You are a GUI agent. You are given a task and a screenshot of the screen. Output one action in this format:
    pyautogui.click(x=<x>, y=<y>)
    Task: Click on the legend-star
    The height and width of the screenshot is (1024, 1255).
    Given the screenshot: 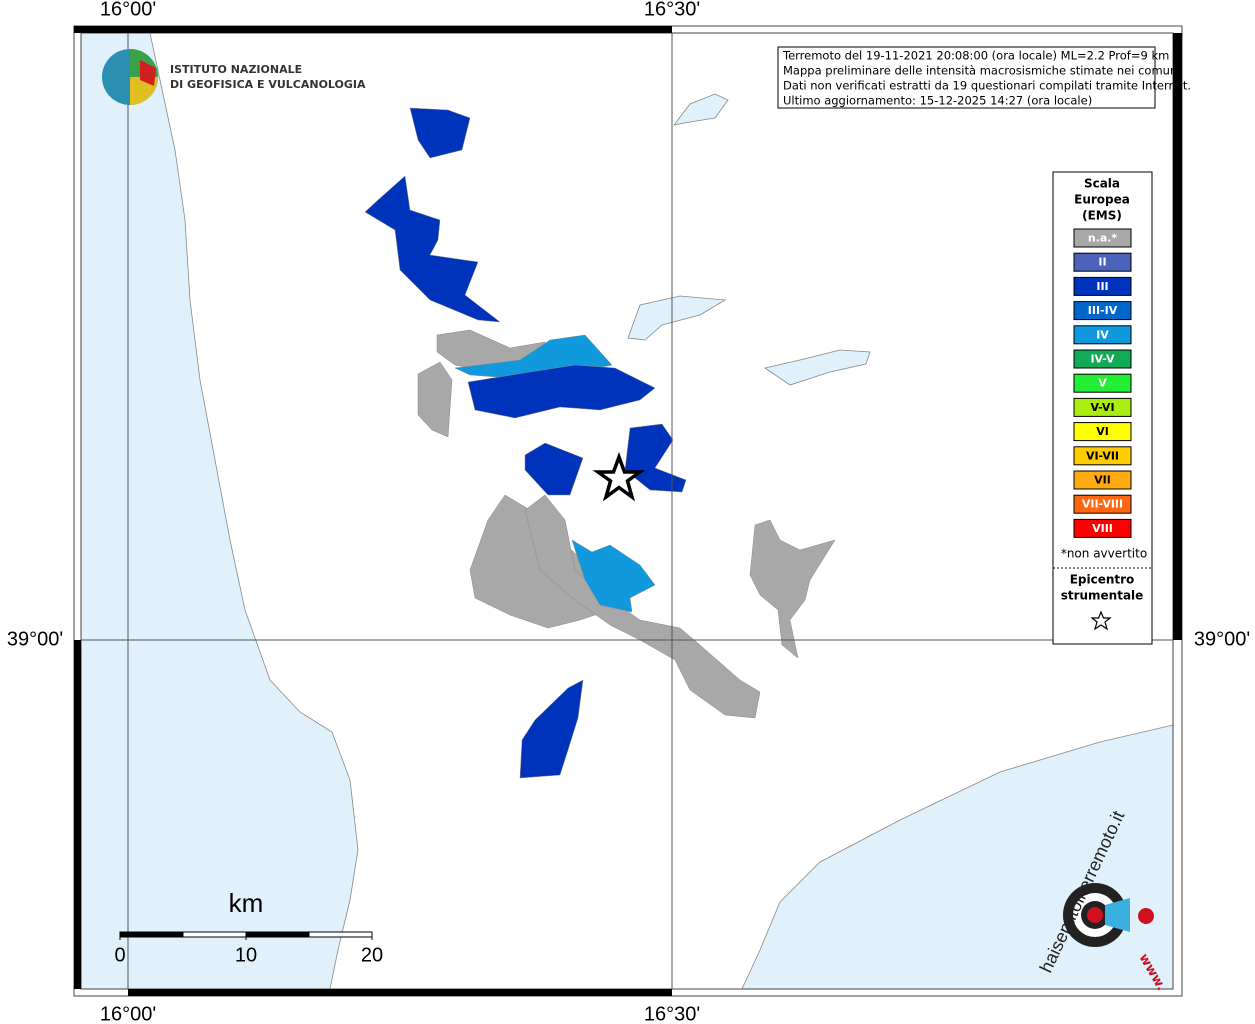 What is the action you would take?
    pyautogui.click(x=1101, y=620)
    